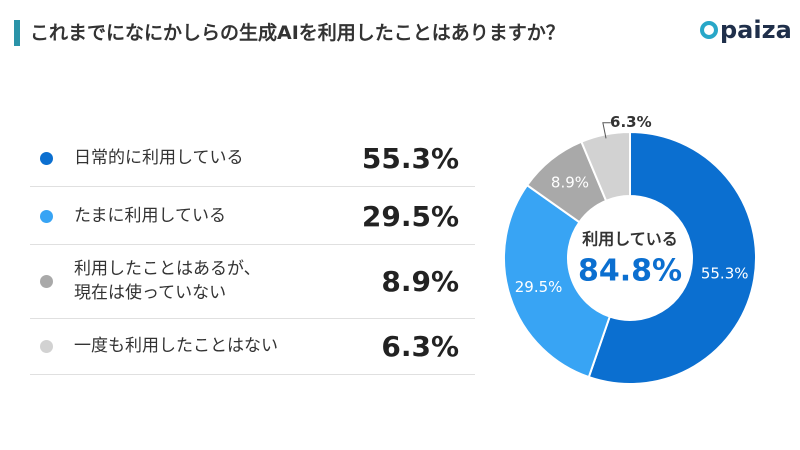  I want to click on legend-label: 一度も利用したことはない, so click(176, 346).